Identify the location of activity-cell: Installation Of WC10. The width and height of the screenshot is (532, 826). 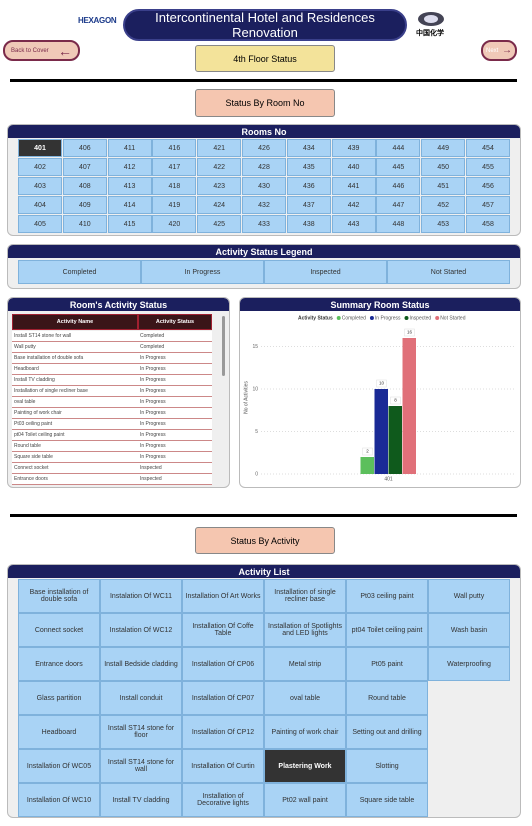
(59, 800).